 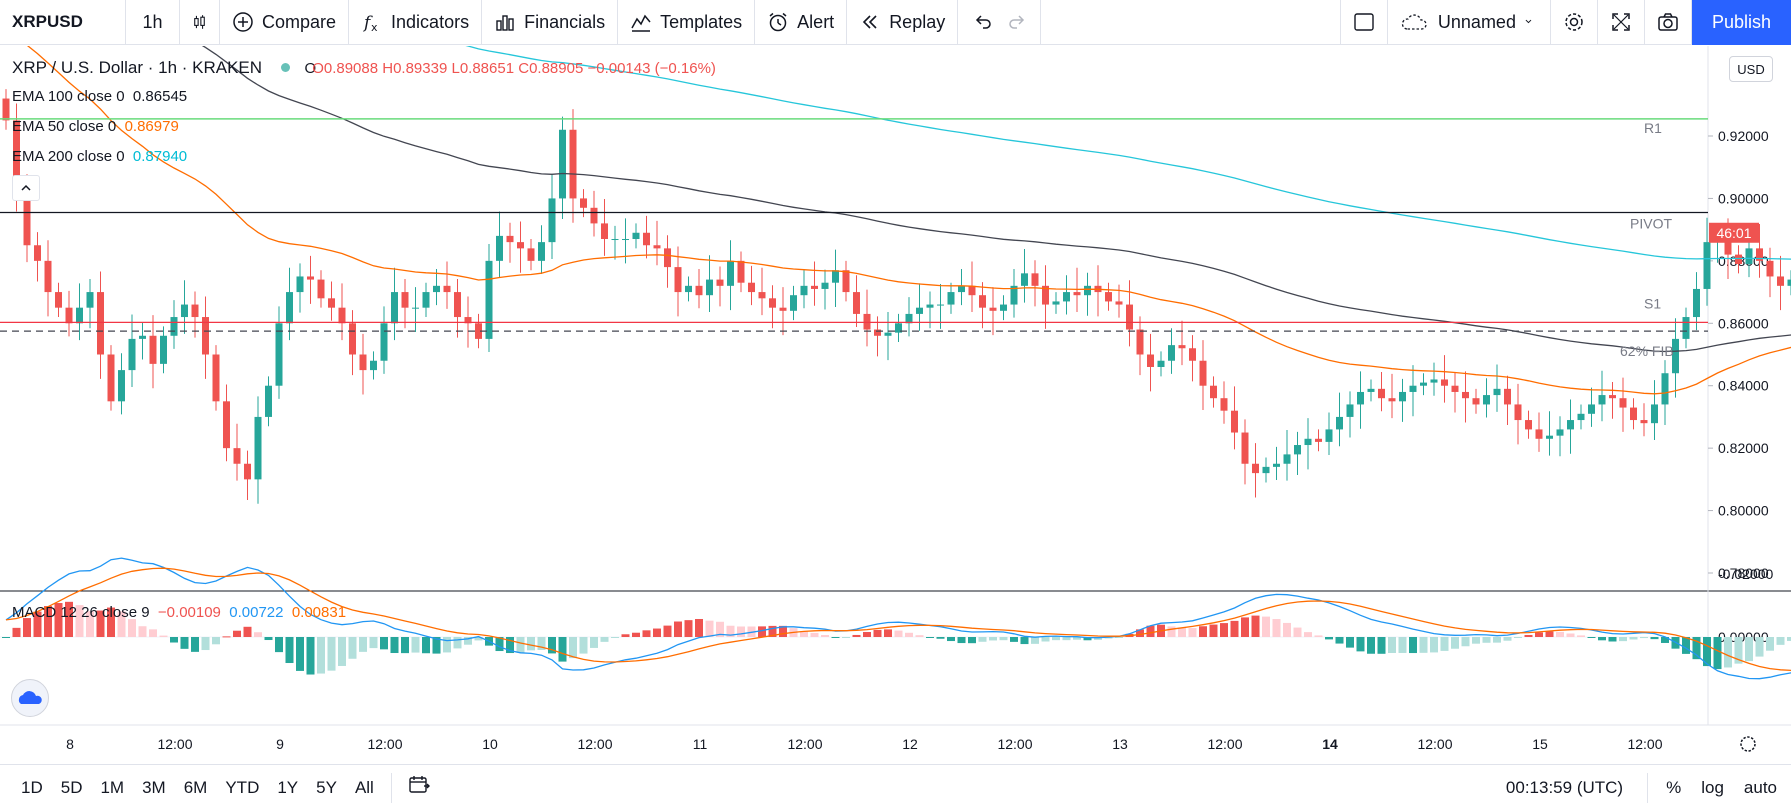 What do you see at coordinates (1743, 136) in the screenshot?
I see `price-tick-label: 0.92000` at bounding box center [1743, 136].